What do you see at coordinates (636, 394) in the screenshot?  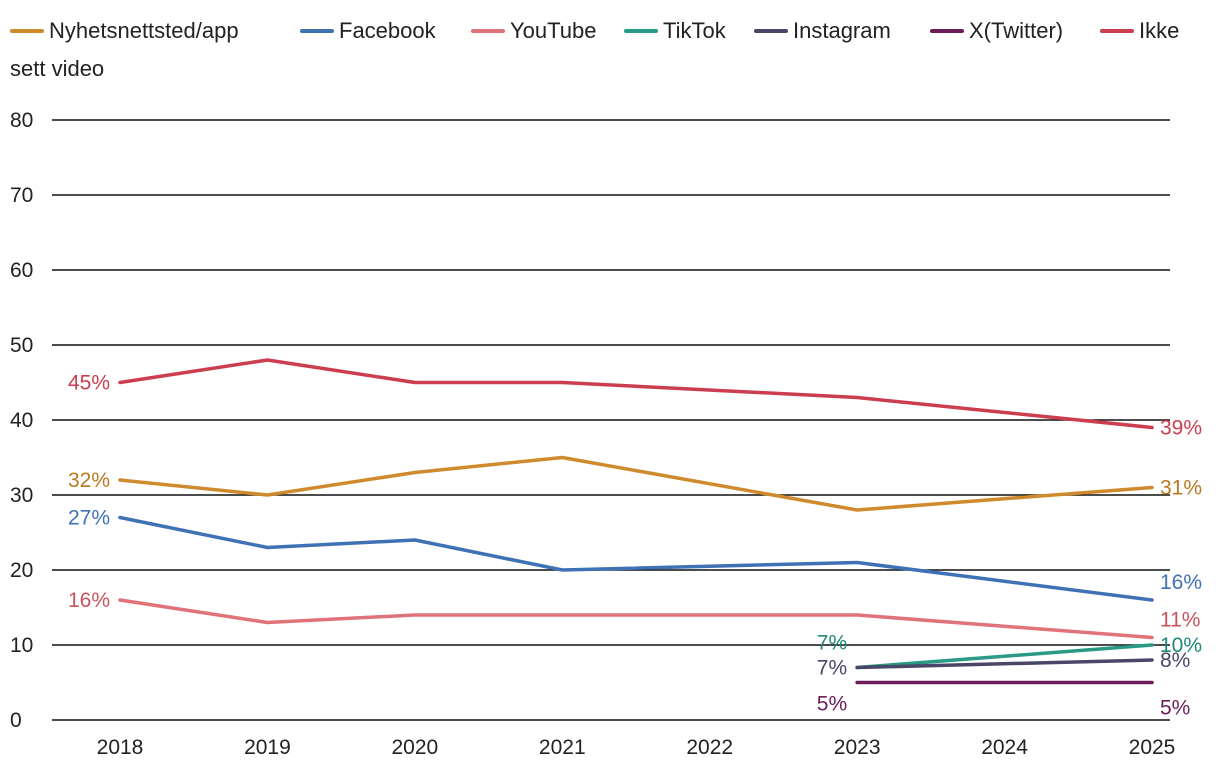 I see `series-line-ikke-sett-video` at bounding box center [636, 394].